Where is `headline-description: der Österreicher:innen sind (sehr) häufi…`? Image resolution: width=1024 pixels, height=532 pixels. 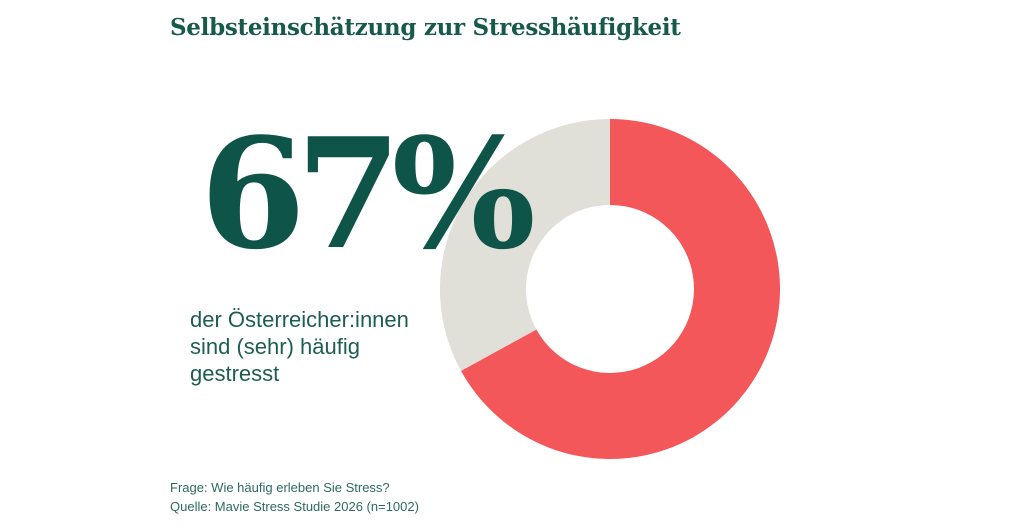 headline-description: der Österreicher:innen sind (sehr) häufi… is located at coordinates (330, 346).